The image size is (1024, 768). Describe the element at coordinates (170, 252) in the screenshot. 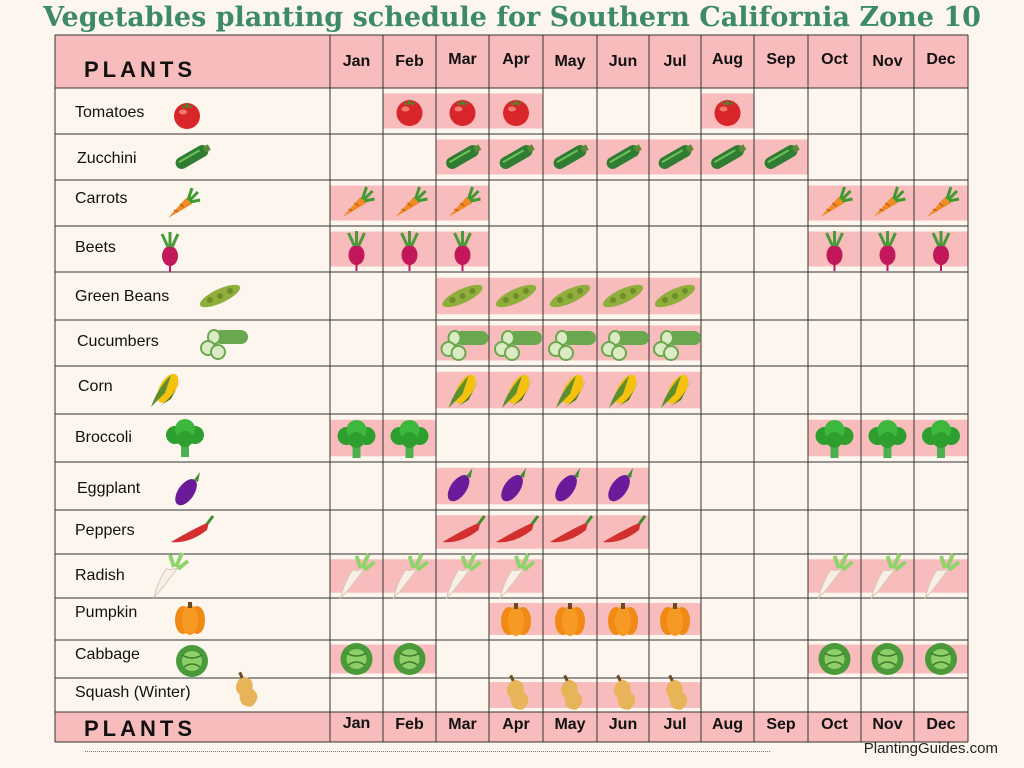

I see `beet-icon` at that location.